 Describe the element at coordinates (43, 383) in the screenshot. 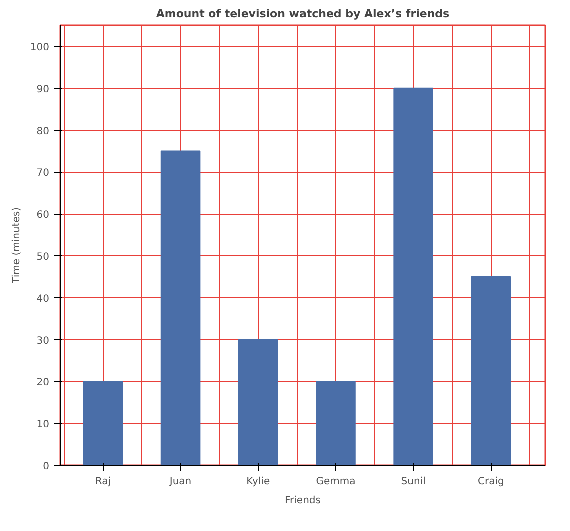

I see `y-tick-label: 20` at that location.